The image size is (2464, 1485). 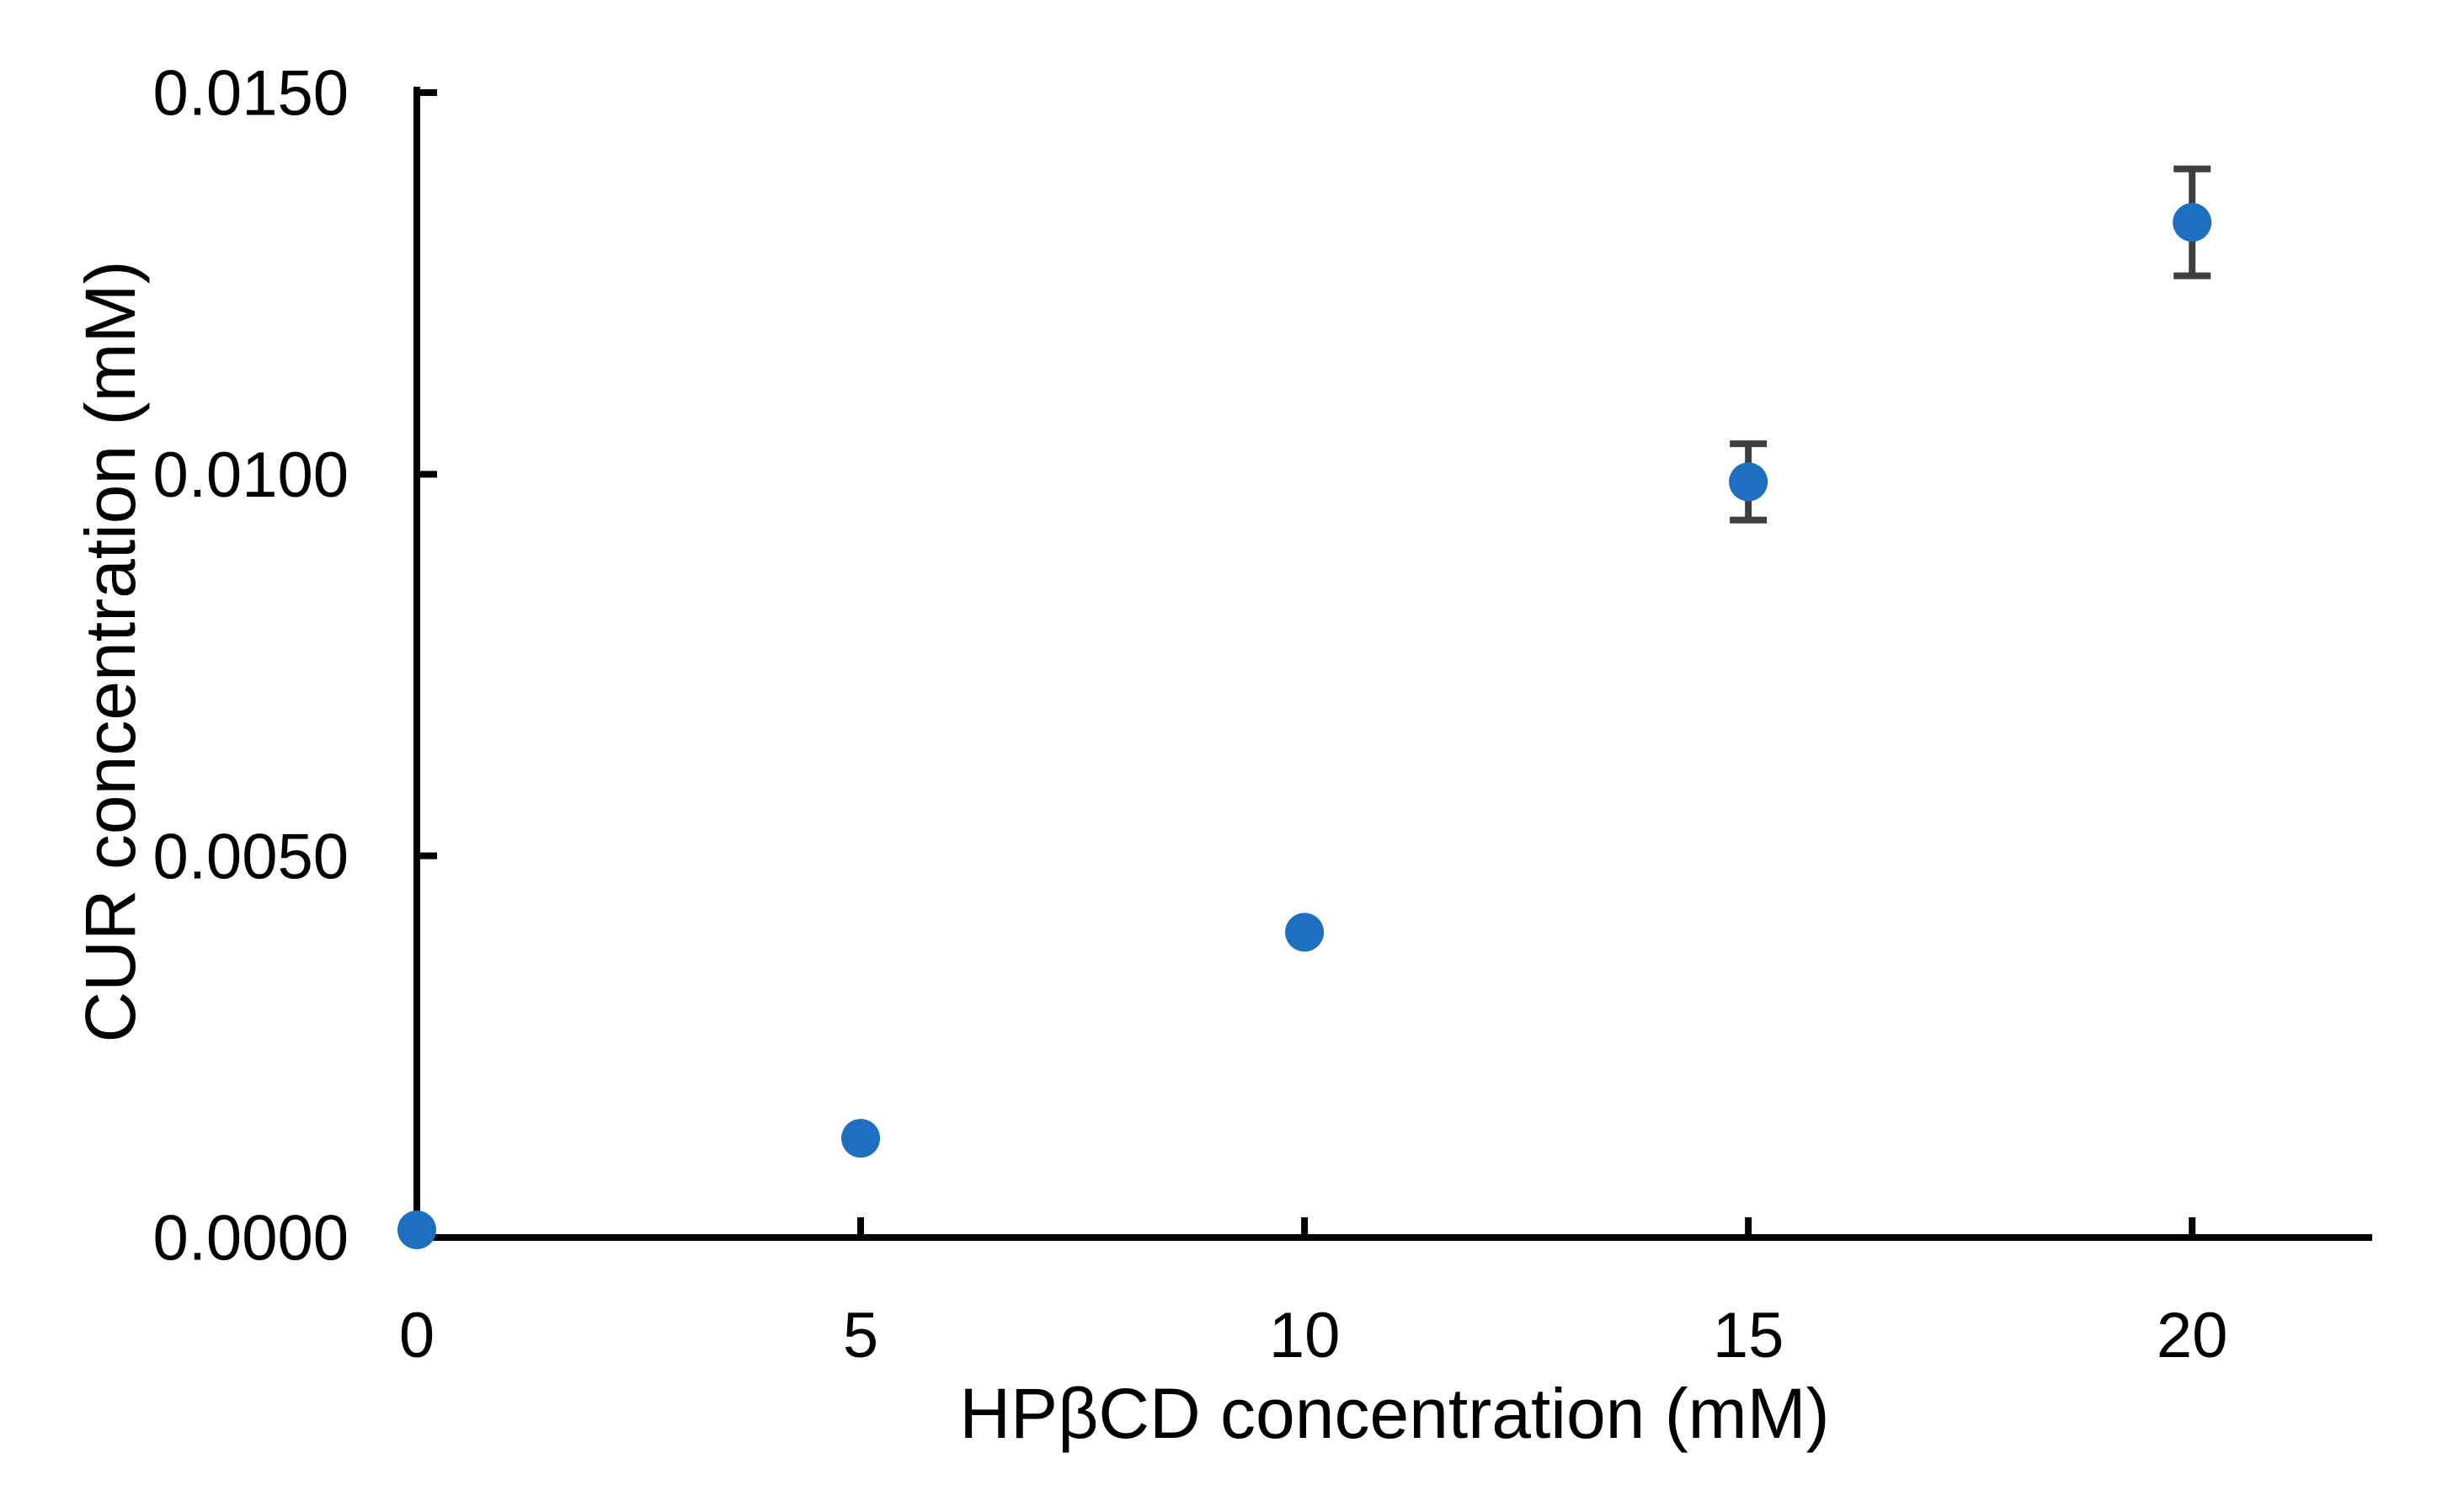 What do you see at coordinates (251, 856) in the screenshot?
I see `y-tick-label: 0.0050` at bounding box center [251, 856].